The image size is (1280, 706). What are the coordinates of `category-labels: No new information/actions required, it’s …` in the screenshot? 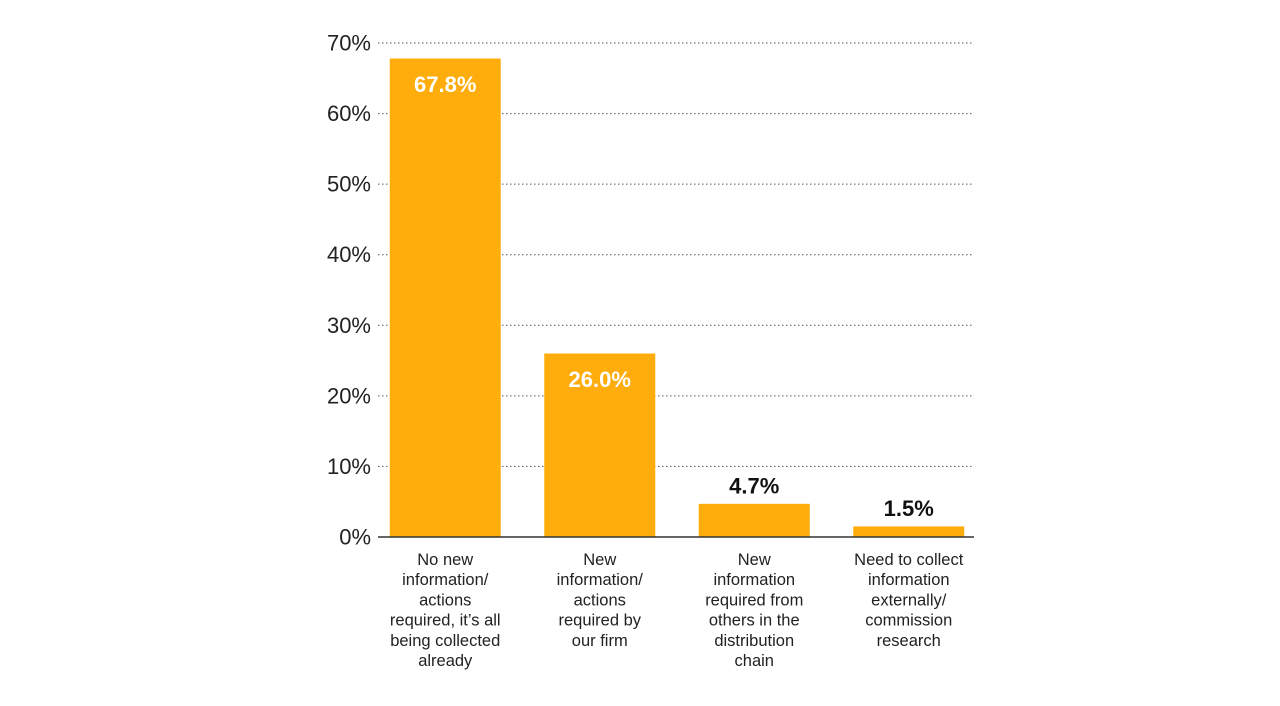 It's located at (677, 610).